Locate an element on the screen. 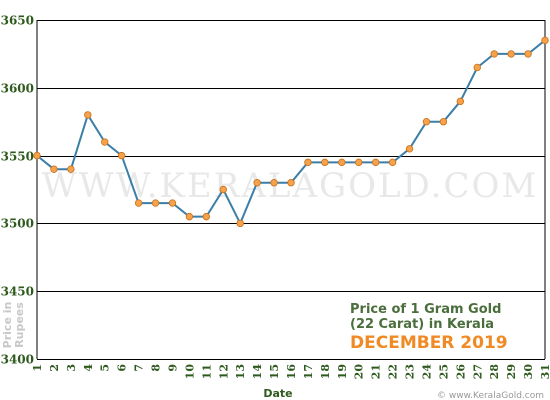 This screenshot has width=550, height=400. x-tick-label: 8 is located at coordinates (156, 368).